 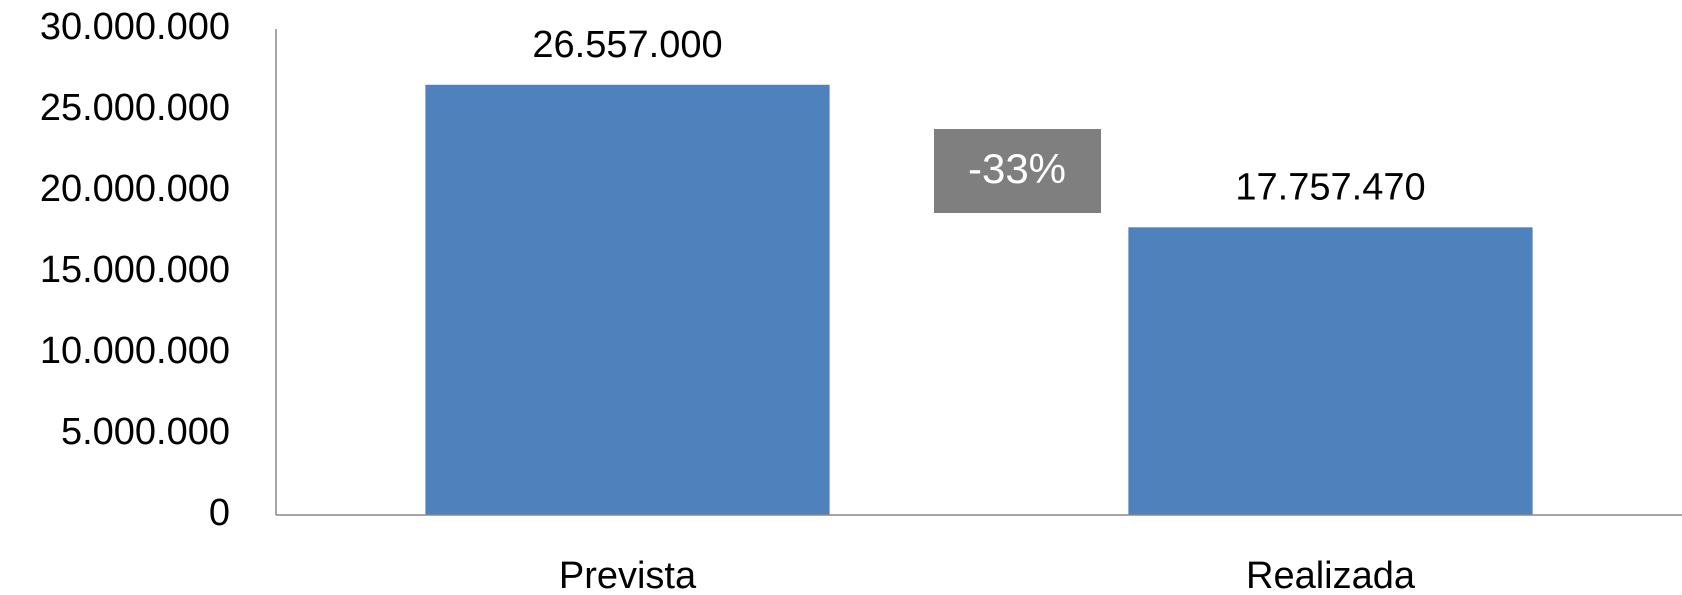 What do you see at coordinates (145, 432) in the screenshot?
I see `y-tick-label: 5.000.000` at bounding box center [145, 432].